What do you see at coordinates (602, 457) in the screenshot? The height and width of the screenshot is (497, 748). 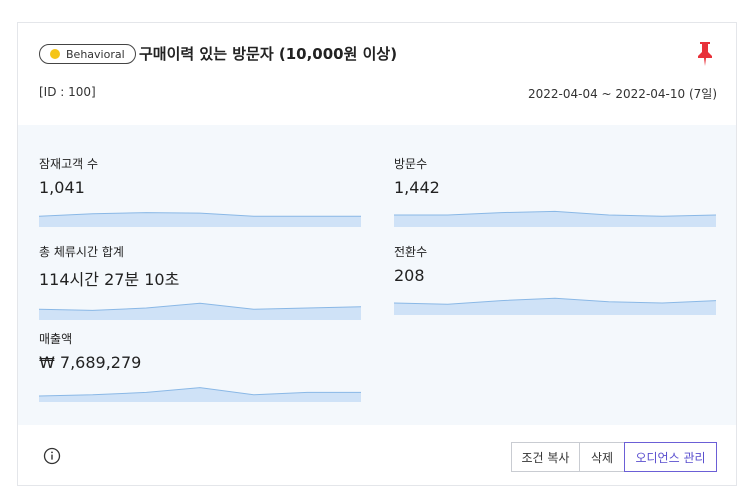 I see `delete-button: 삭제` at bounding box center [602, 457].